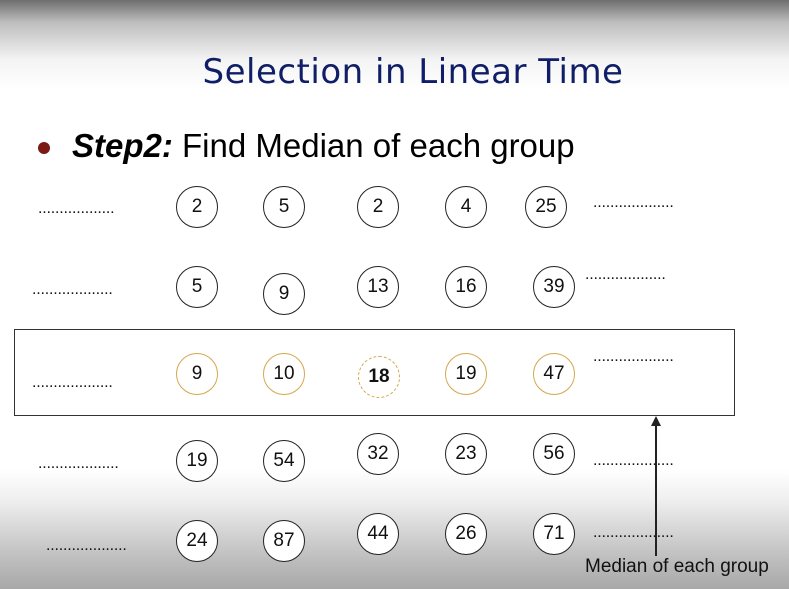  Describe the element at coordinates (378, 454) in the screenshot. I see `number-node: 32` at that location.